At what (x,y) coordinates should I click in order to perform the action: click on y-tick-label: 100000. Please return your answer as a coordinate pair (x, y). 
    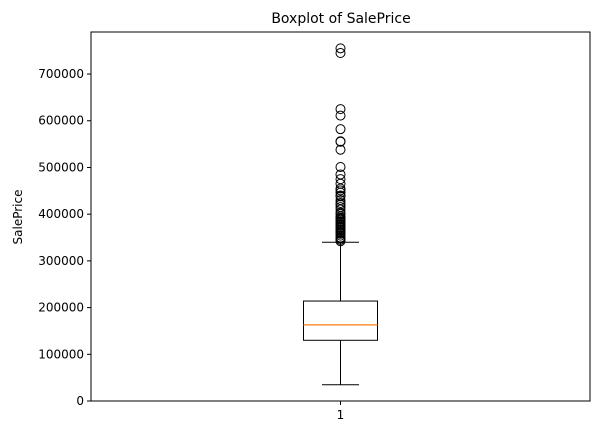
    Looking at the image, I should click on (61, 354).